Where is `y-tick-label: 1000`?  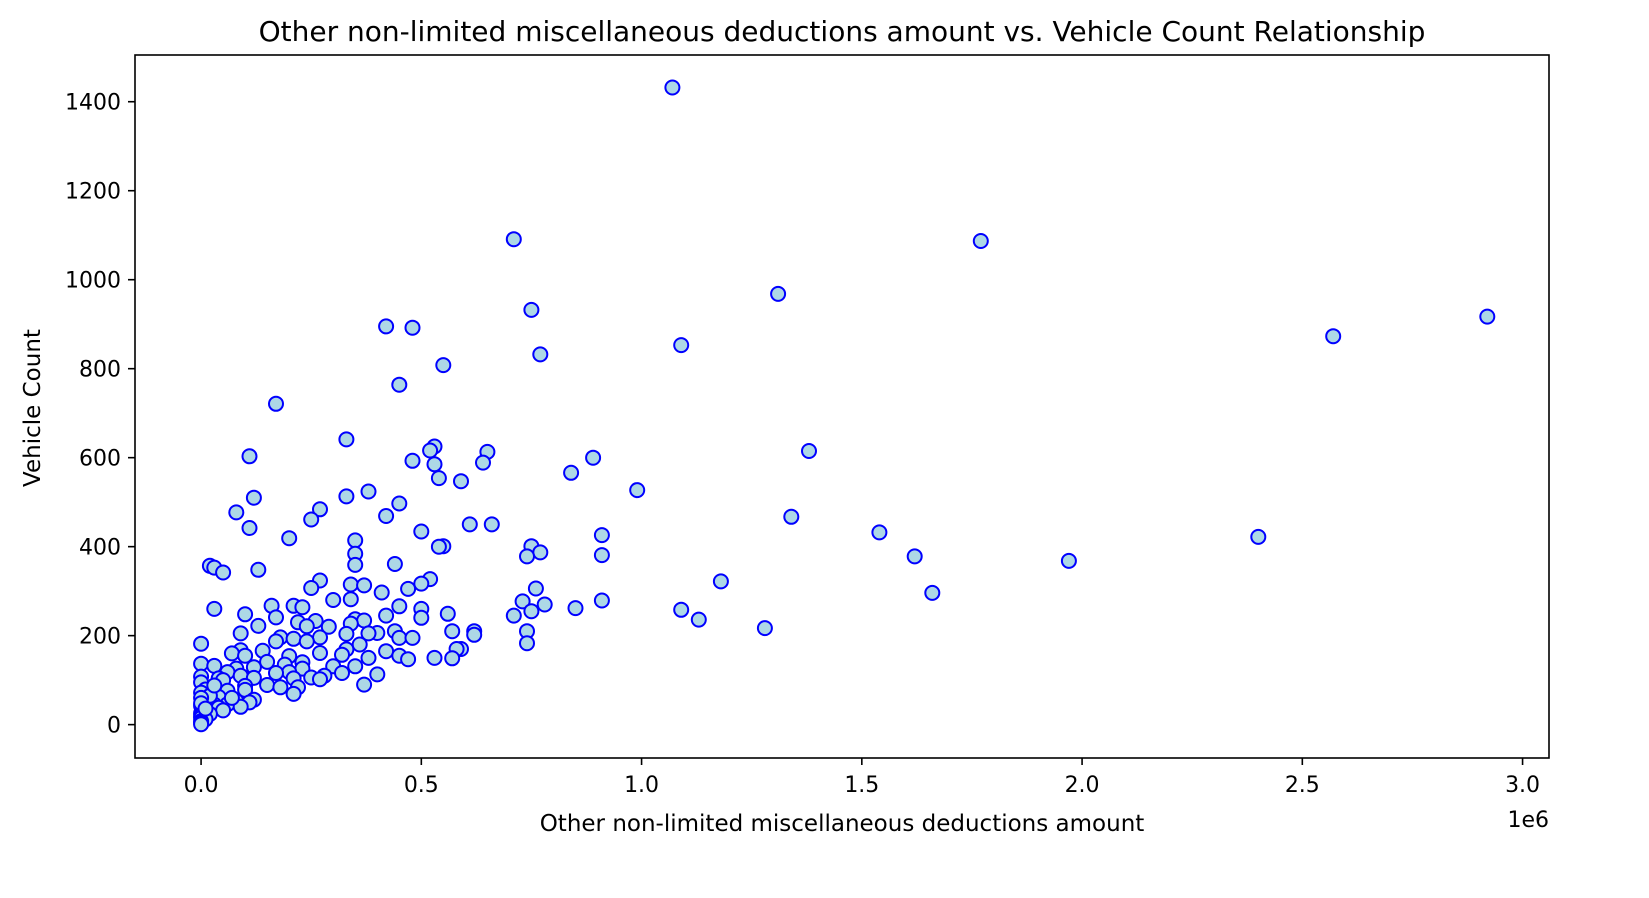
y-tick-label: 1000 is located at coordinates (93, 281).